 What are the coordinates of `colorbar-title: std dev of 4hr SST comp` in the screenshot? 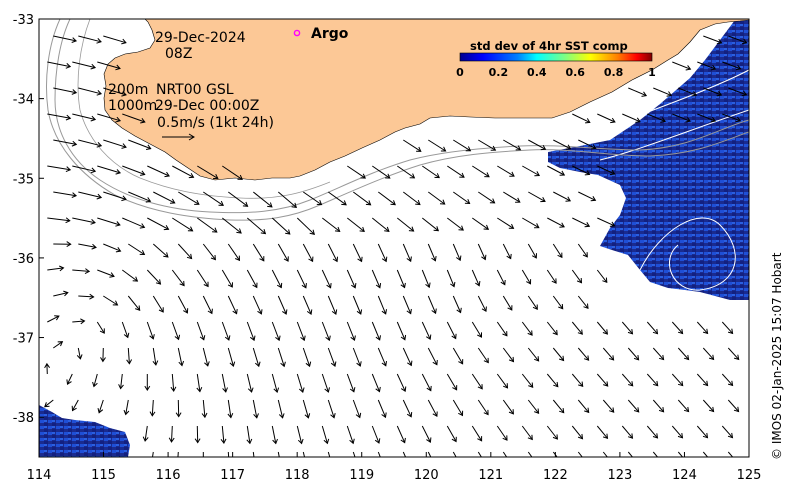 It's located at (549, 46).